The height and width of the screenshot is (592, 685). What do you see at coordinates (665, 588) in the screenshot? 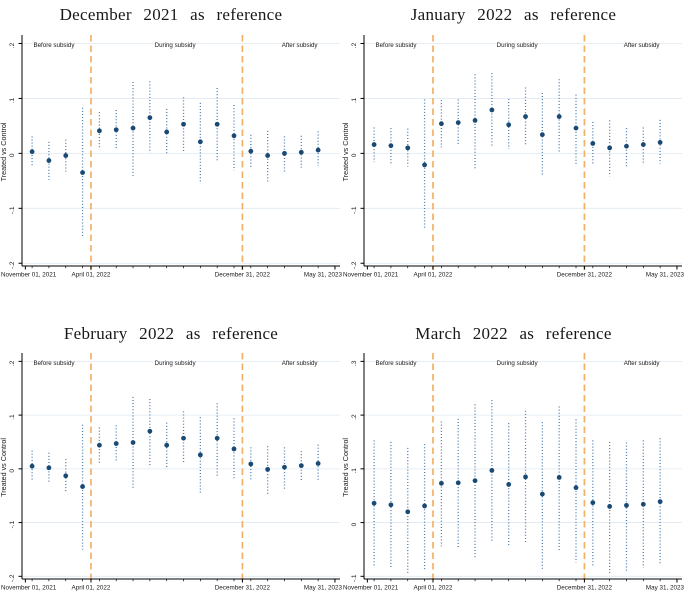
I see `x-tick-label: May 31, 2023` at bounding box center [665, 588].